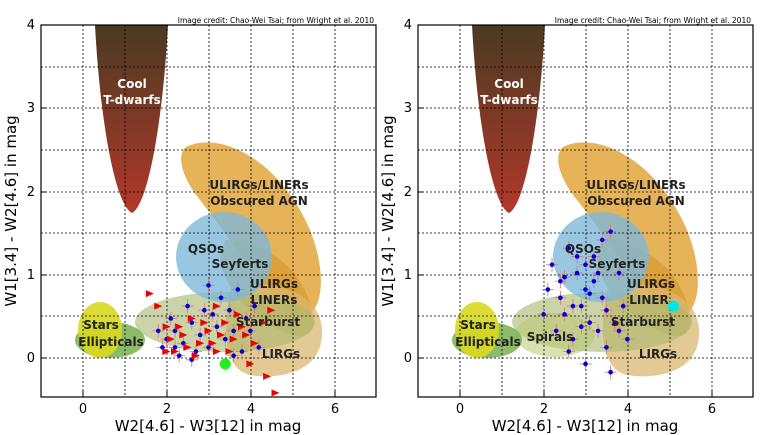  What do you see at coordinates (11, 210) in the screenshot?
I see `y-axis-title-left: W1[3.4] - W2[4.6] in mag` at bounding box center [11, 210].